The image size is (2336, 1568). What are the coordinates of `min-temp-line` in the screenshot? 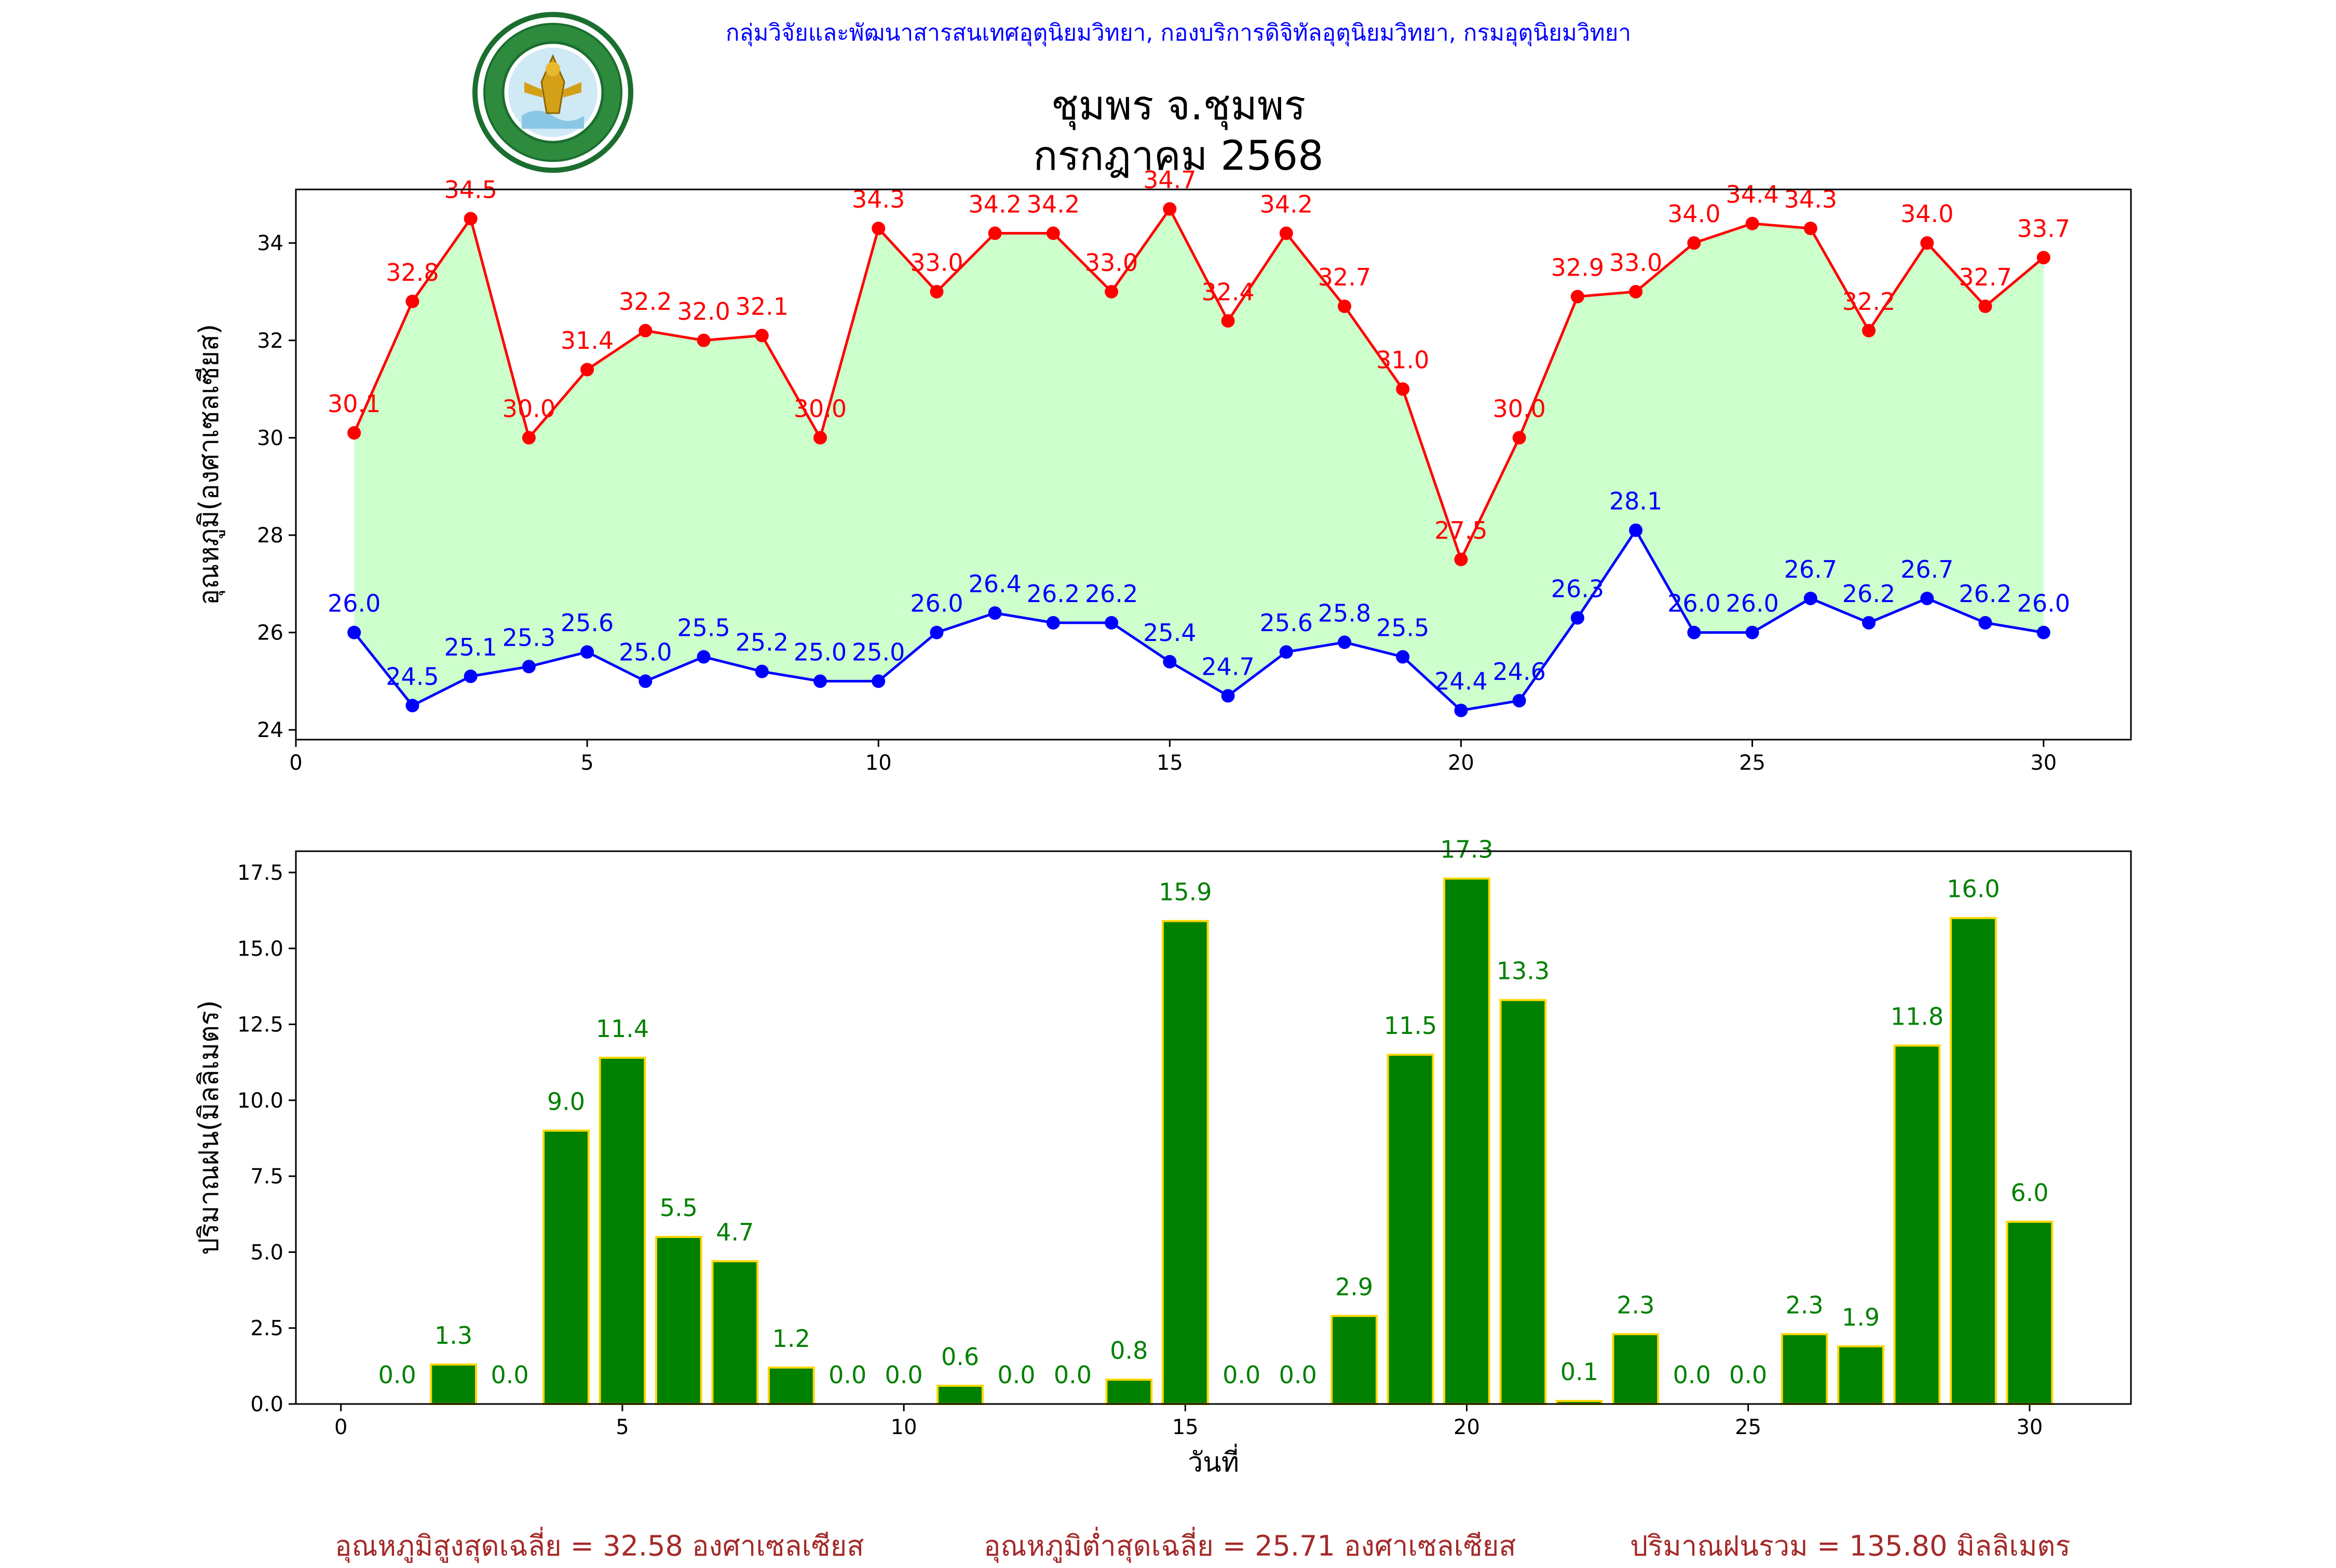 It's located at (1198, 619).